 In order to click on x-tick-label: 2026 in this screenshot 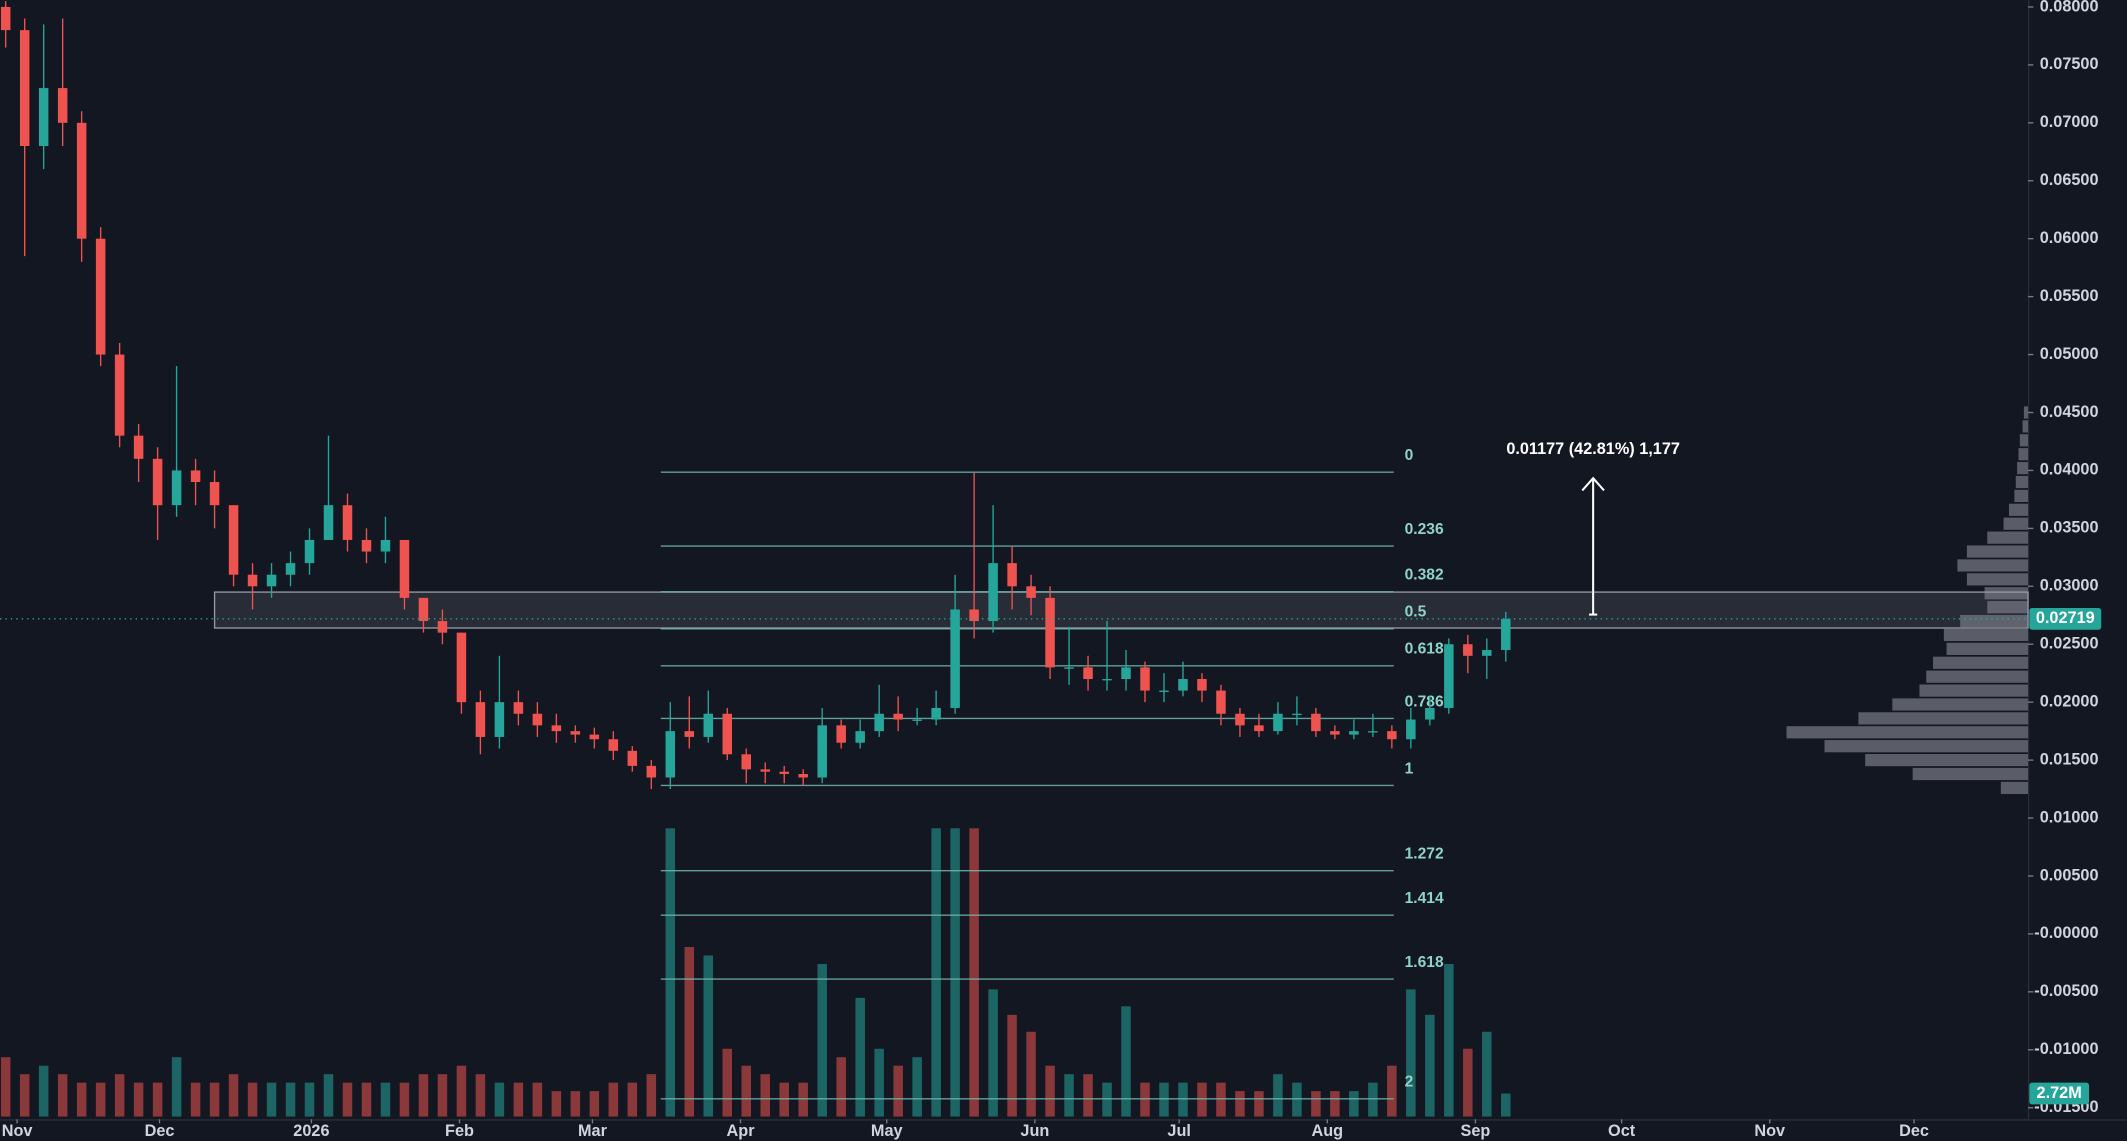, I will do `click(311, 1131)`.